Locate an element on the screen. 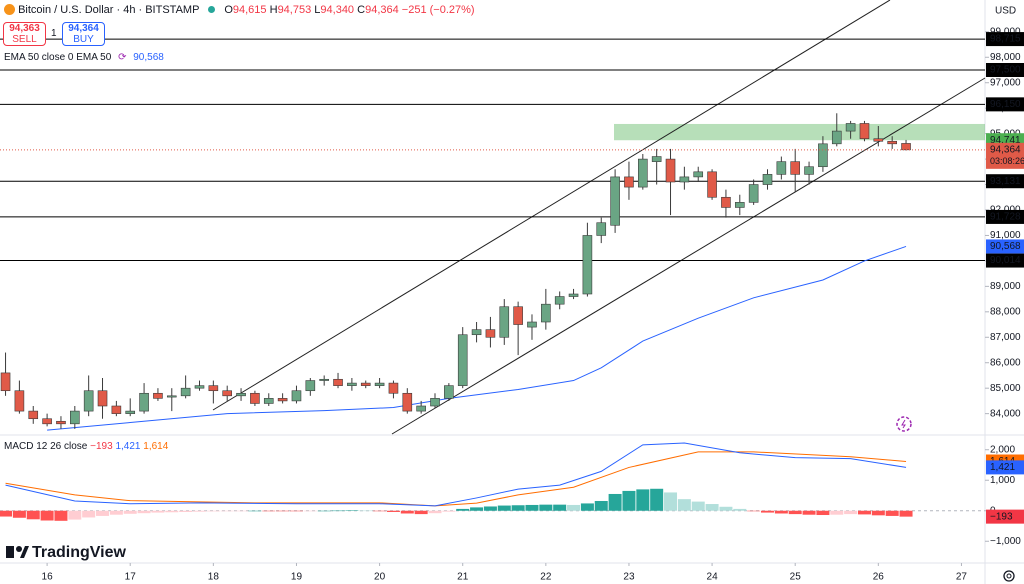 The height and width of the screenshot is (584, 1024). level-label: 93,131 is located at coordinates (1005, 181).